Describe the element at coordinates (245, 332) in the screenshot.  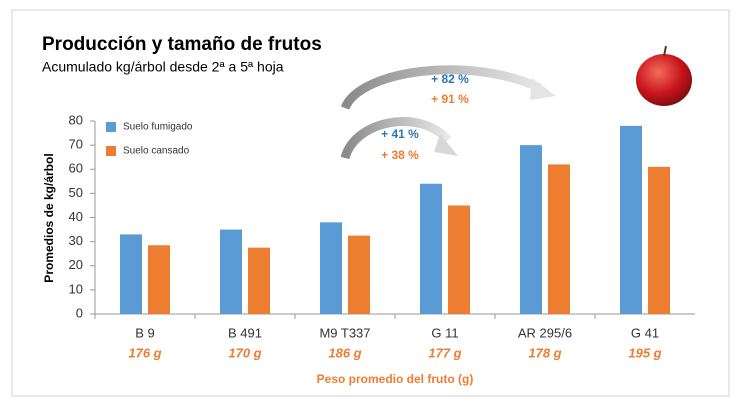
I see `x-tick-label: B 491` at that location.